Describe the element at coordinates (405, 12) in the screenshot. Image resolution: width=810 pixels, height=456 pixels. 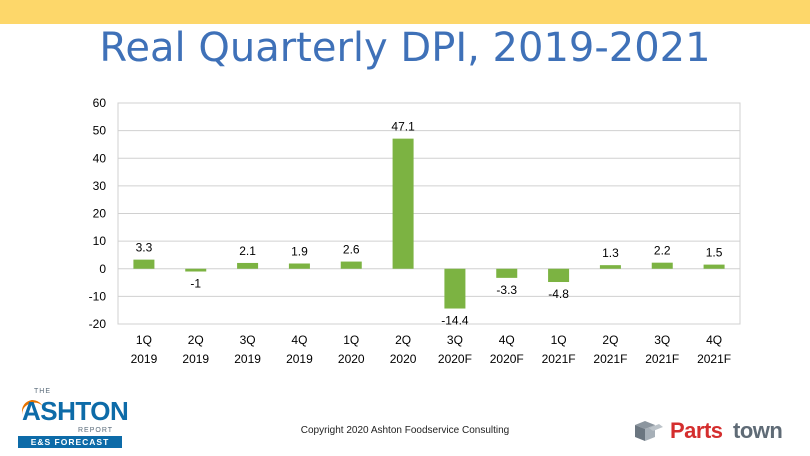
I see `top-banner` at that location.